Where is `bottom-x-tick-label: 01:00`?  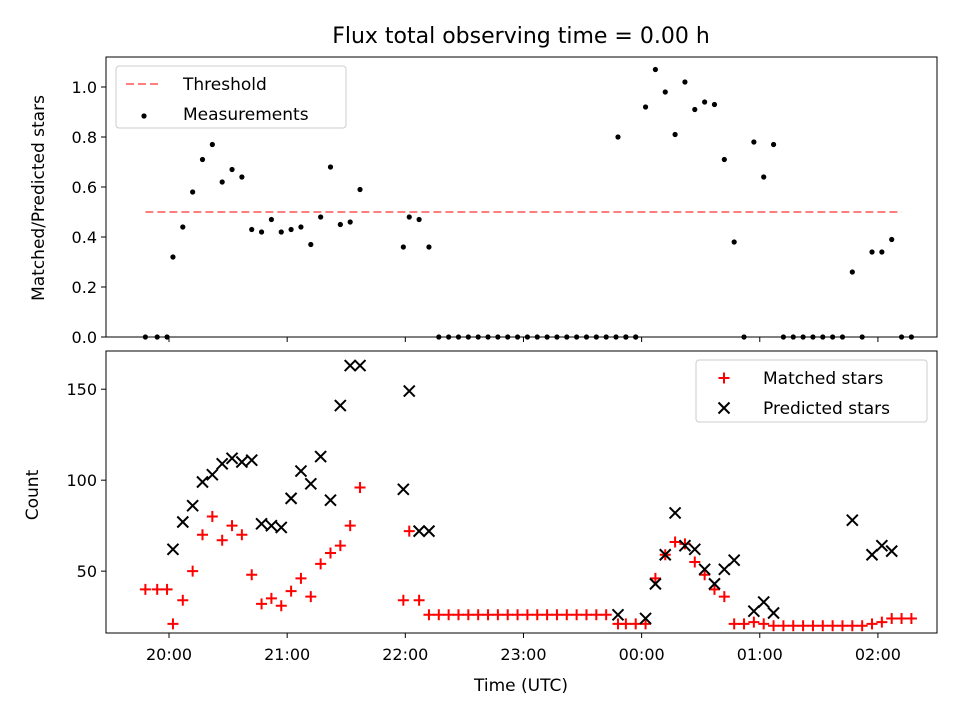 bottom-x-tick-label: 01:00 is located at coordinates (760, 654).